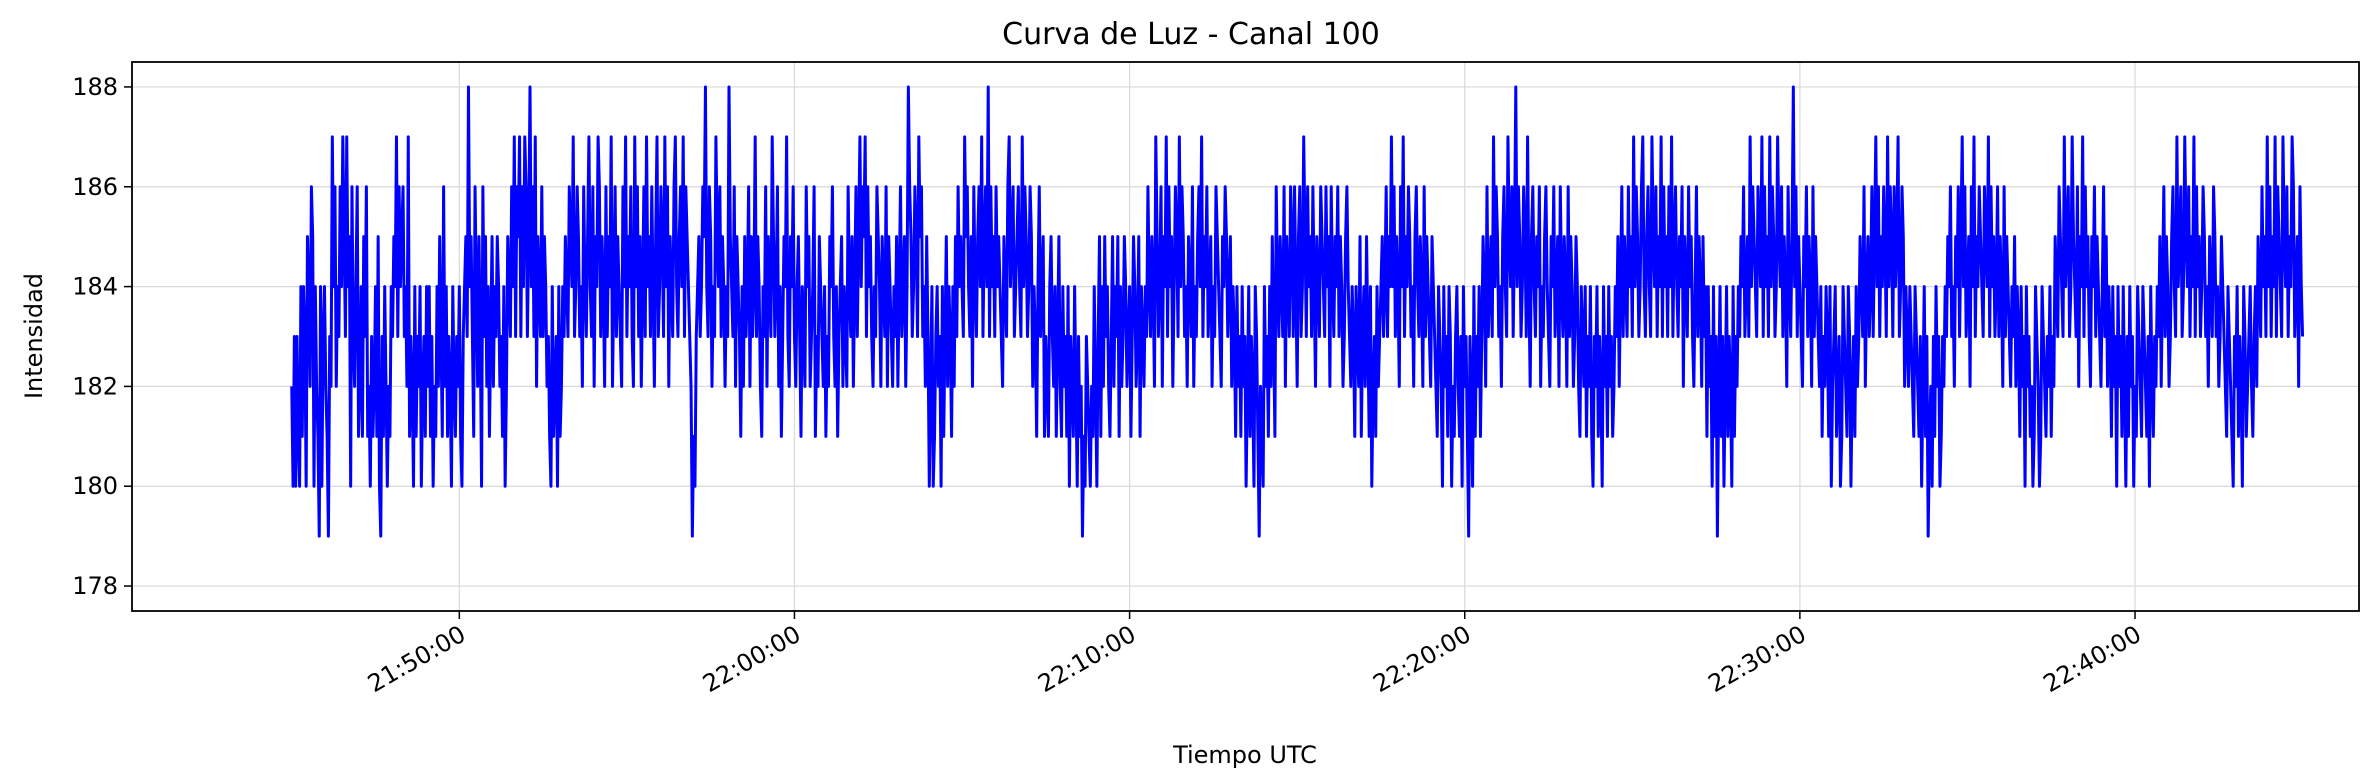 The height and width of the screenshot is (778, 2379). What do you see at coordinates (95, 87) in the screenshot?
I see `y-tick-label: 188` at bounding box center [95, 87].